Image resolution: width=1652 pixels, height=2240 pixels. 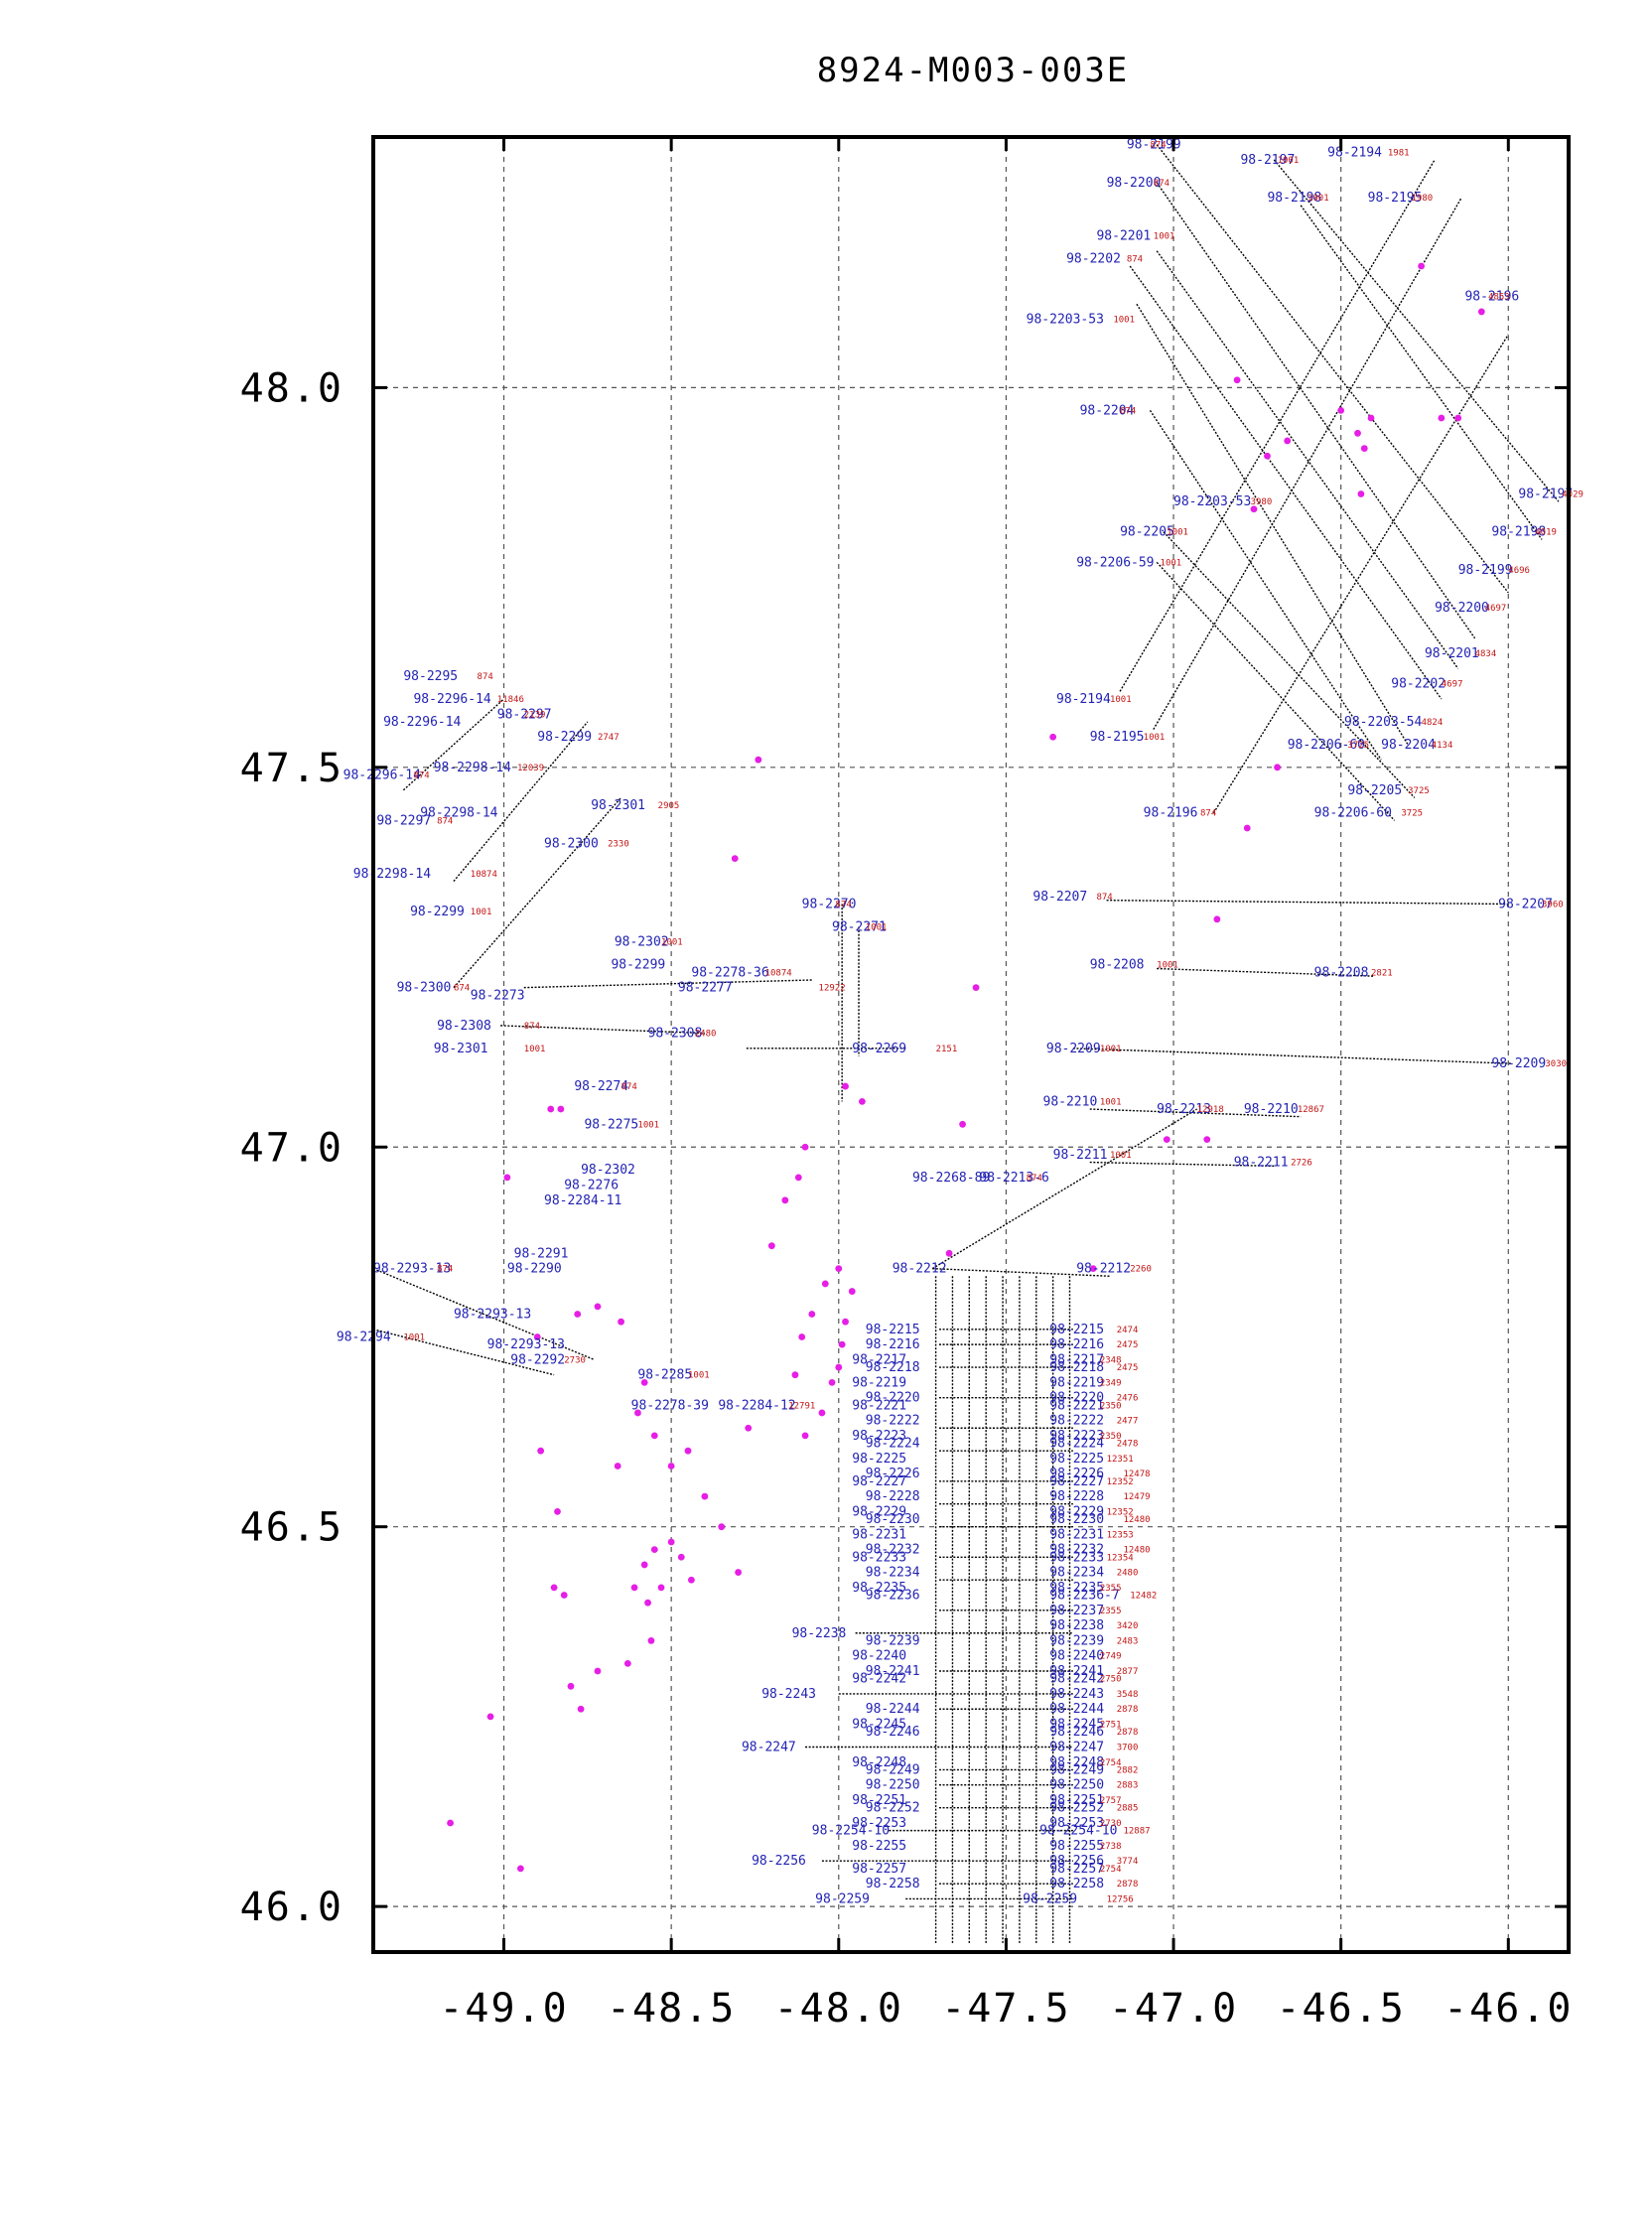 I want to click on fix-label: 2885, so click(x=1128, y=1809).